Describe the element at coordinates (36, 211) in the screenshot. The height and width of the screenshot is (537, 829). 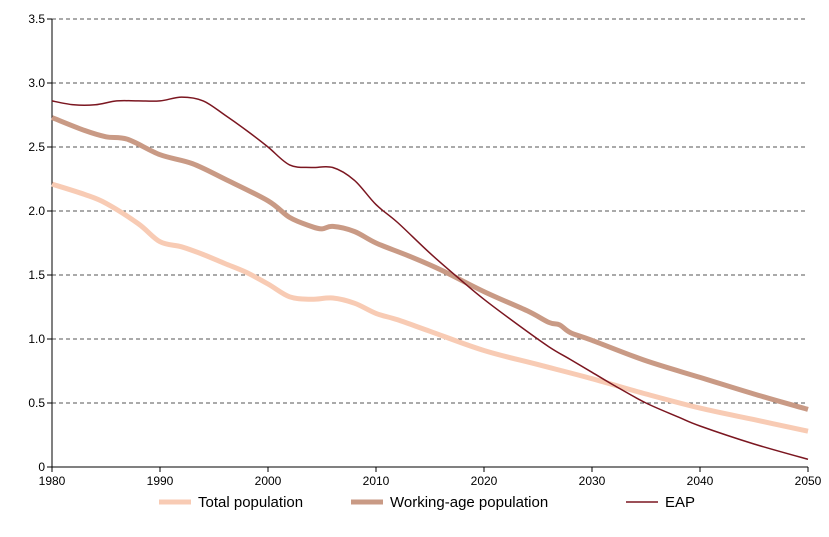
I see `y-tick-label: 2.0` at that location.